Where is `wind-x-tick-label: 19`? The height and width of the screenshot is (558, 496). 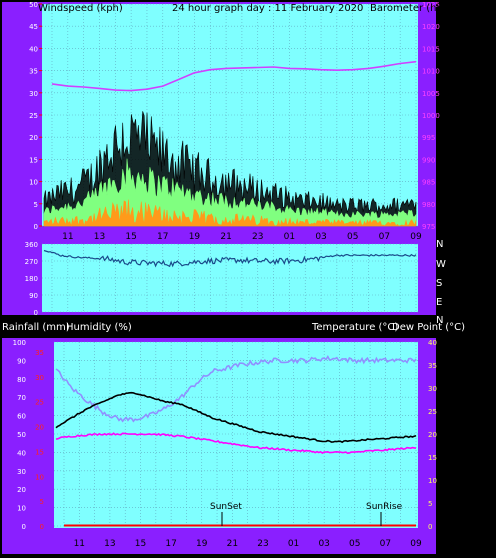 wind-x-tick-label: 19 is located at coordinates (195, 237).